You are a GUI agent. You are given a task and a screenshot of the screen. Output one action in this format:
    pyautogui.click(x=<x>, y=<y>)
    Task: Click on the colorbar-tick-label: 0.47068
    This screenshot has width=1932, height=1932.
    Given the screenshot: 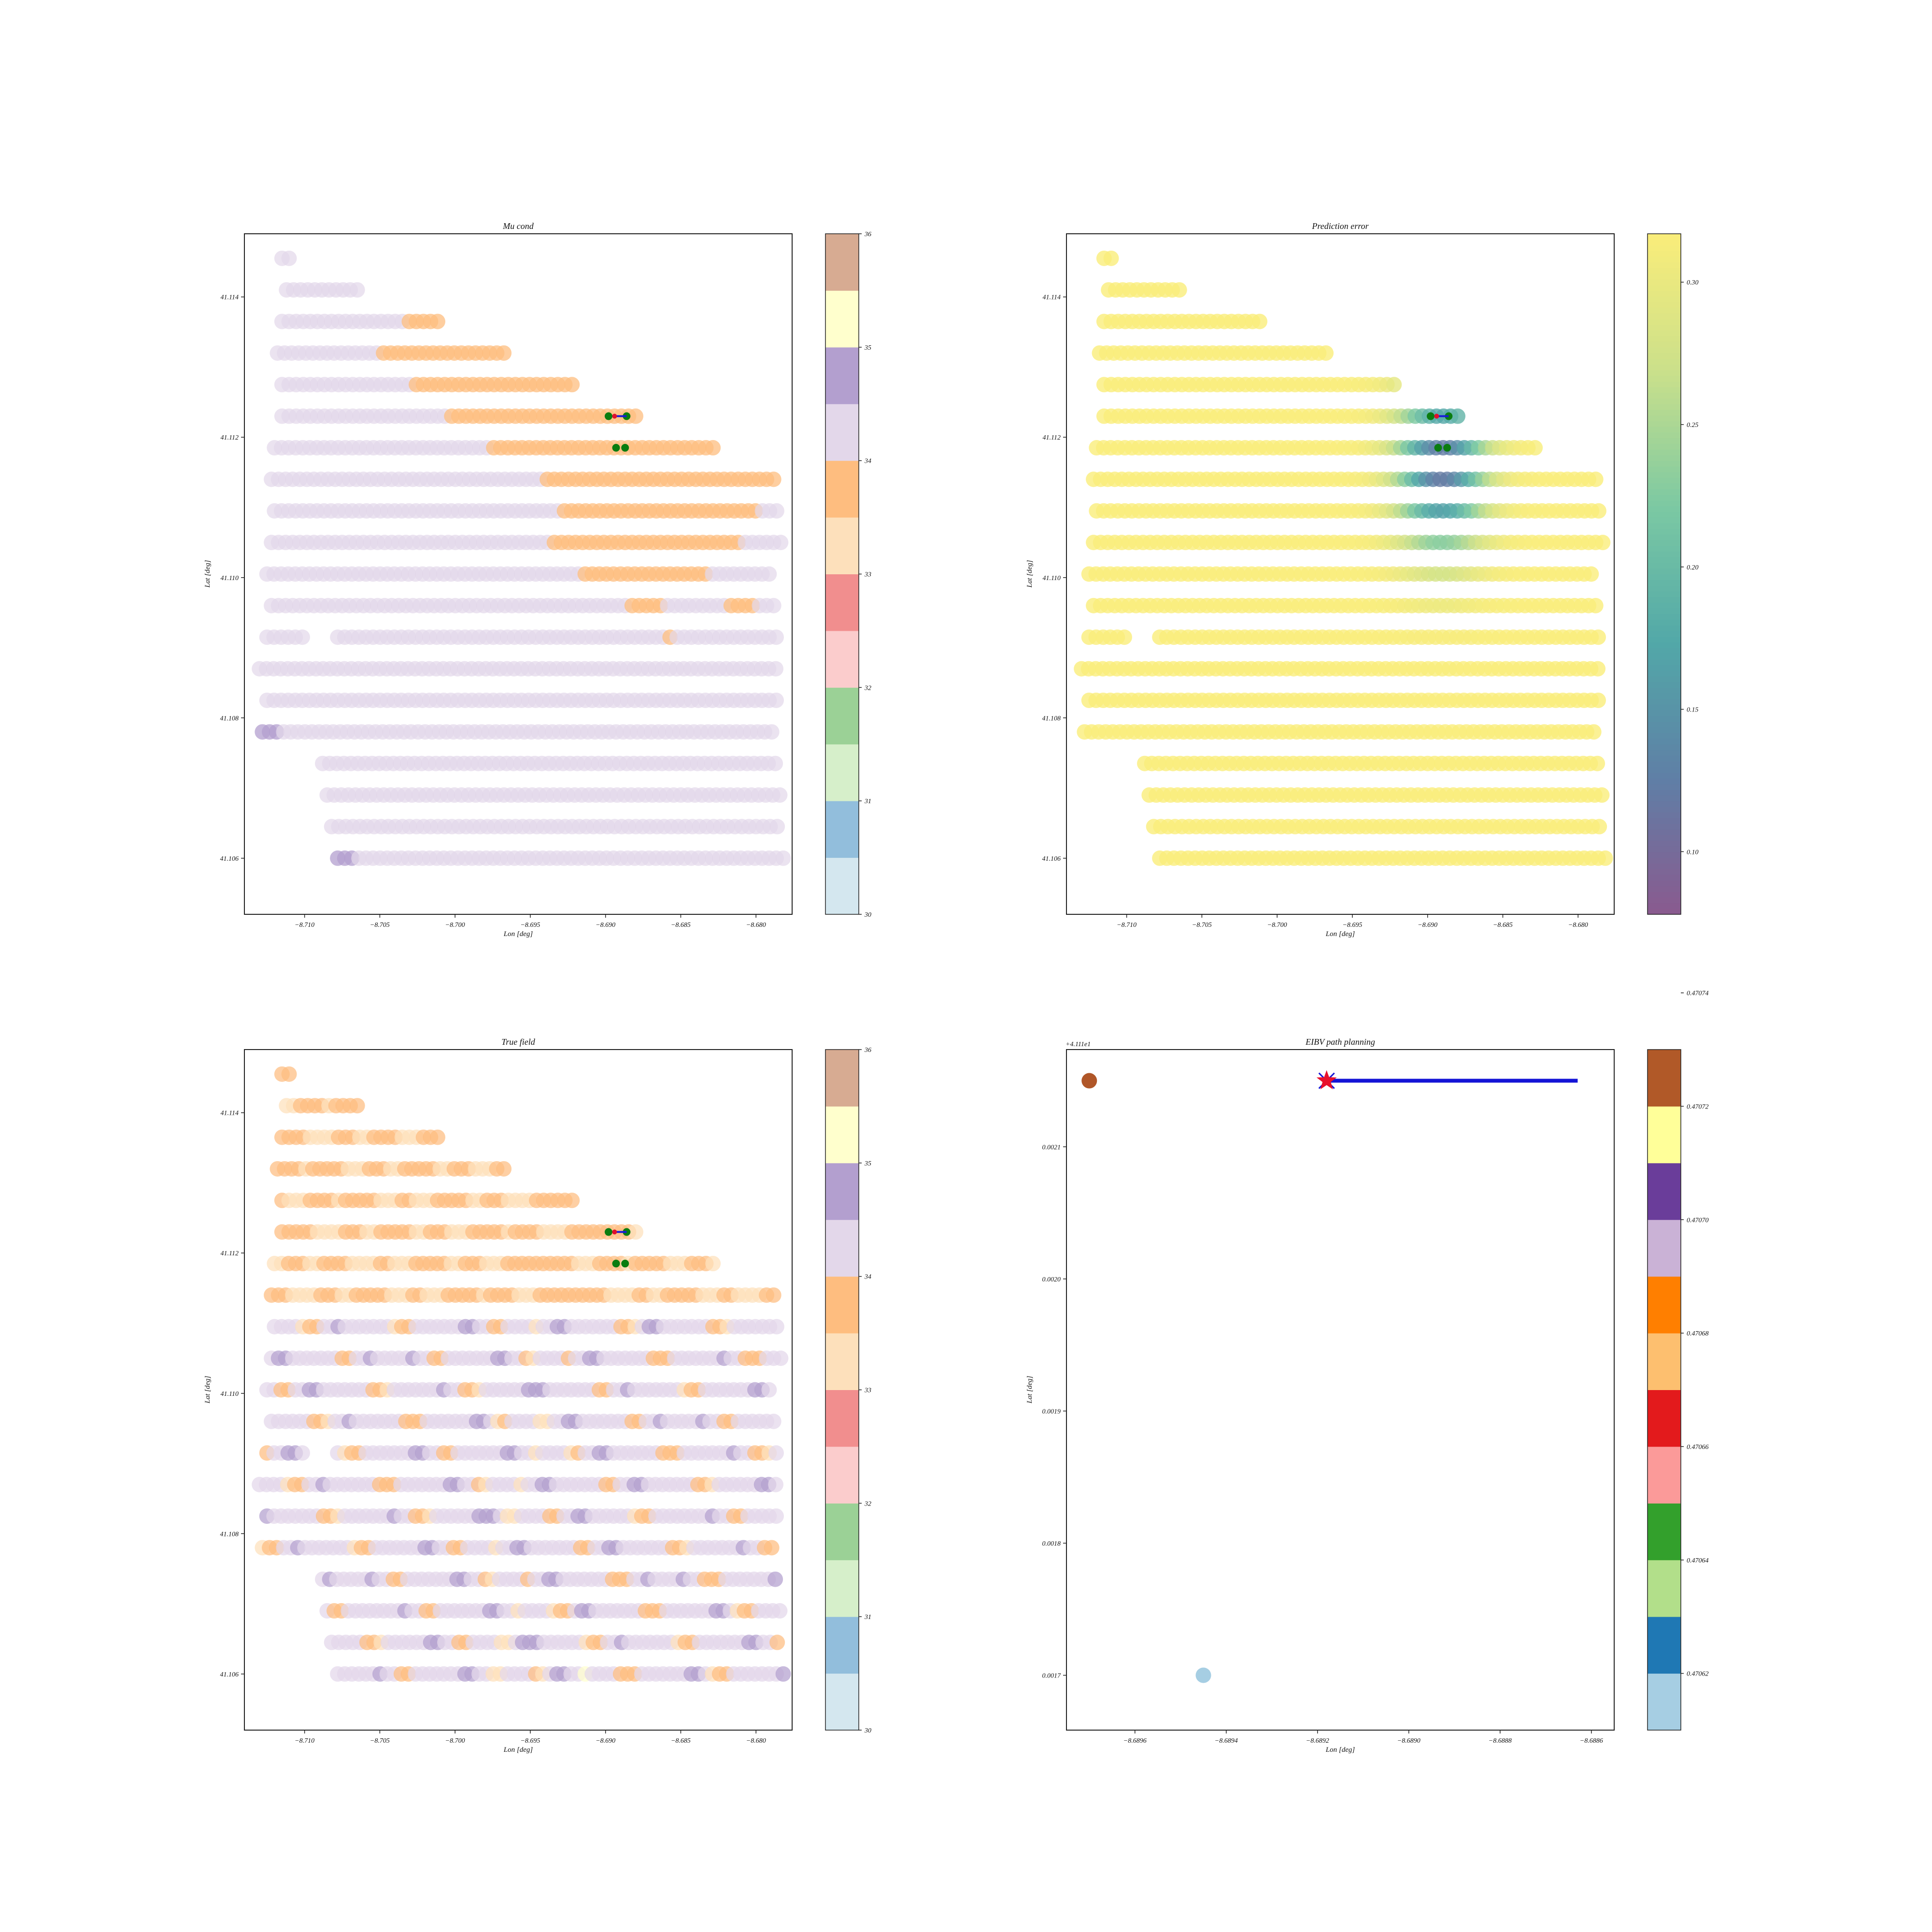 What is the action you would take?
    pyautogui.click(x=1698, y=1333)
    